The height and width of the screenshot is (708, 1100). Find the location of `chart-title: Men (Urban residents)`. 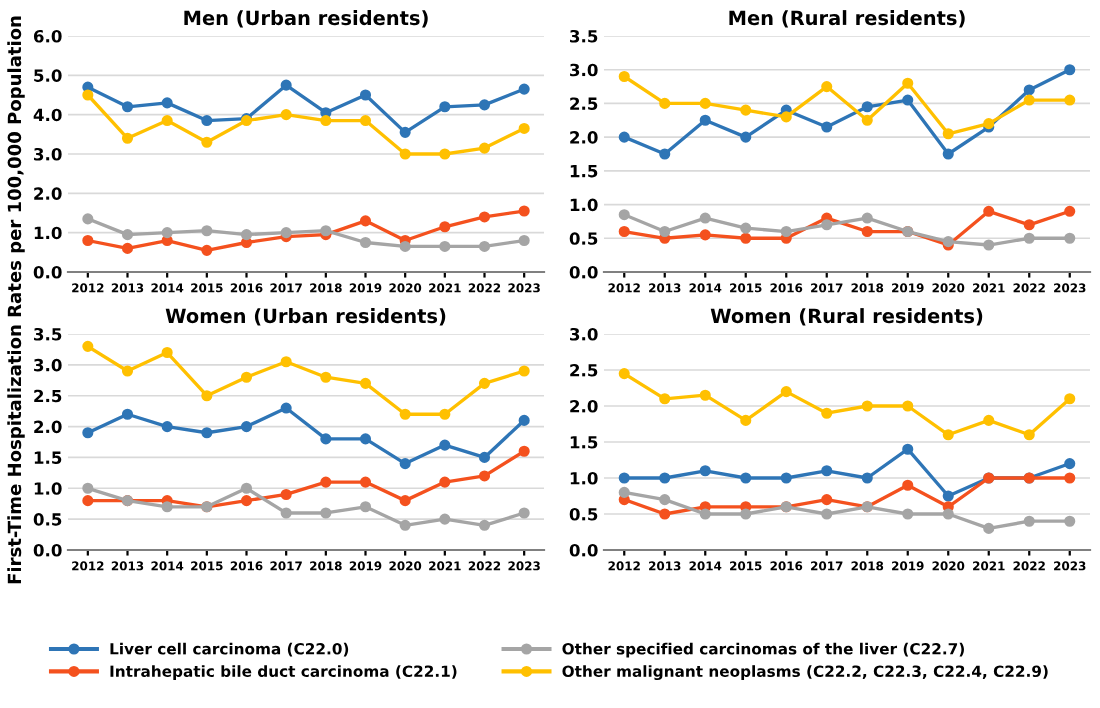

chart-title: Men (Urban residents) is located at coordinates (306, 19).